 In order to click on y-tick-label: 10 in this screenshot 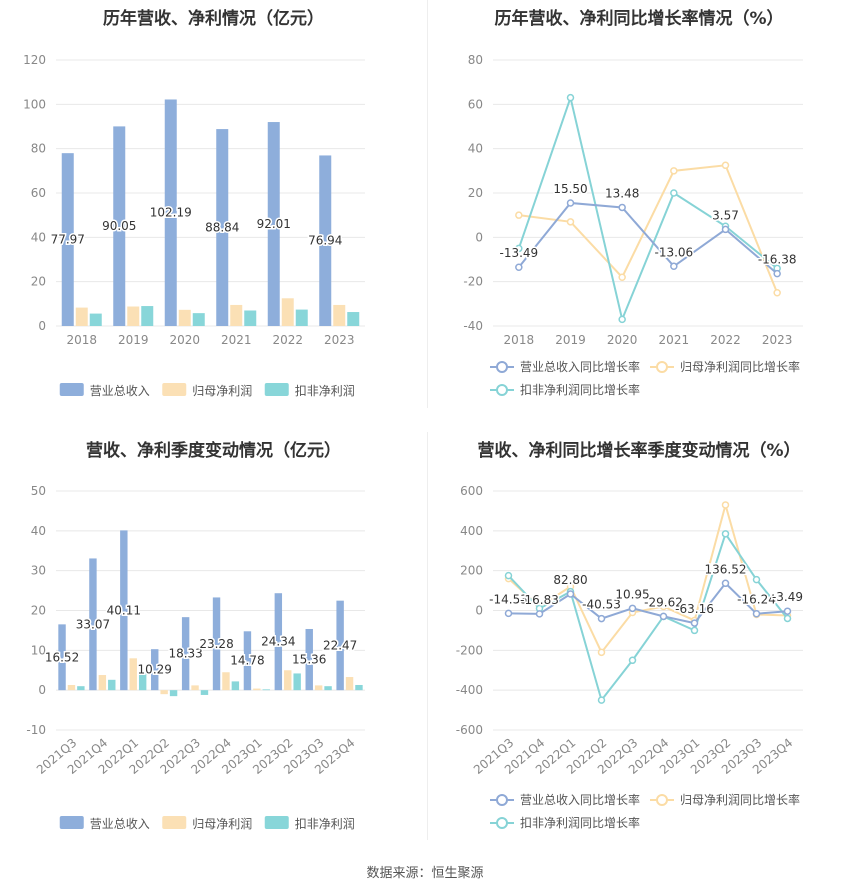, I will do `click(38, 650)`.